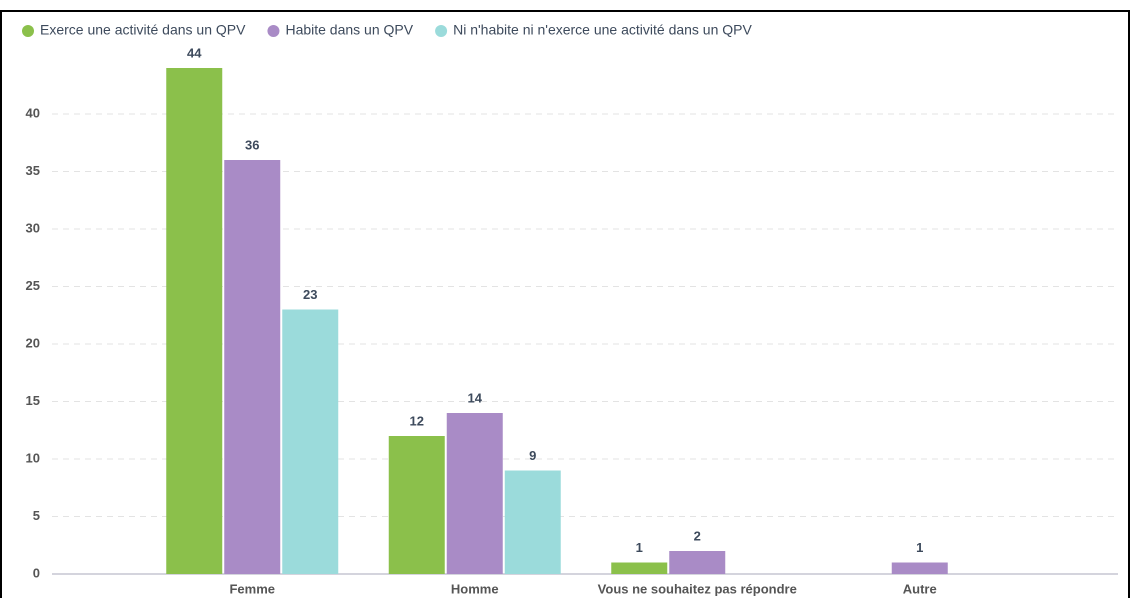  Describe the element at coordinates (36, 572) in the screenshot. I see `y-tick-label: 0` at that location.